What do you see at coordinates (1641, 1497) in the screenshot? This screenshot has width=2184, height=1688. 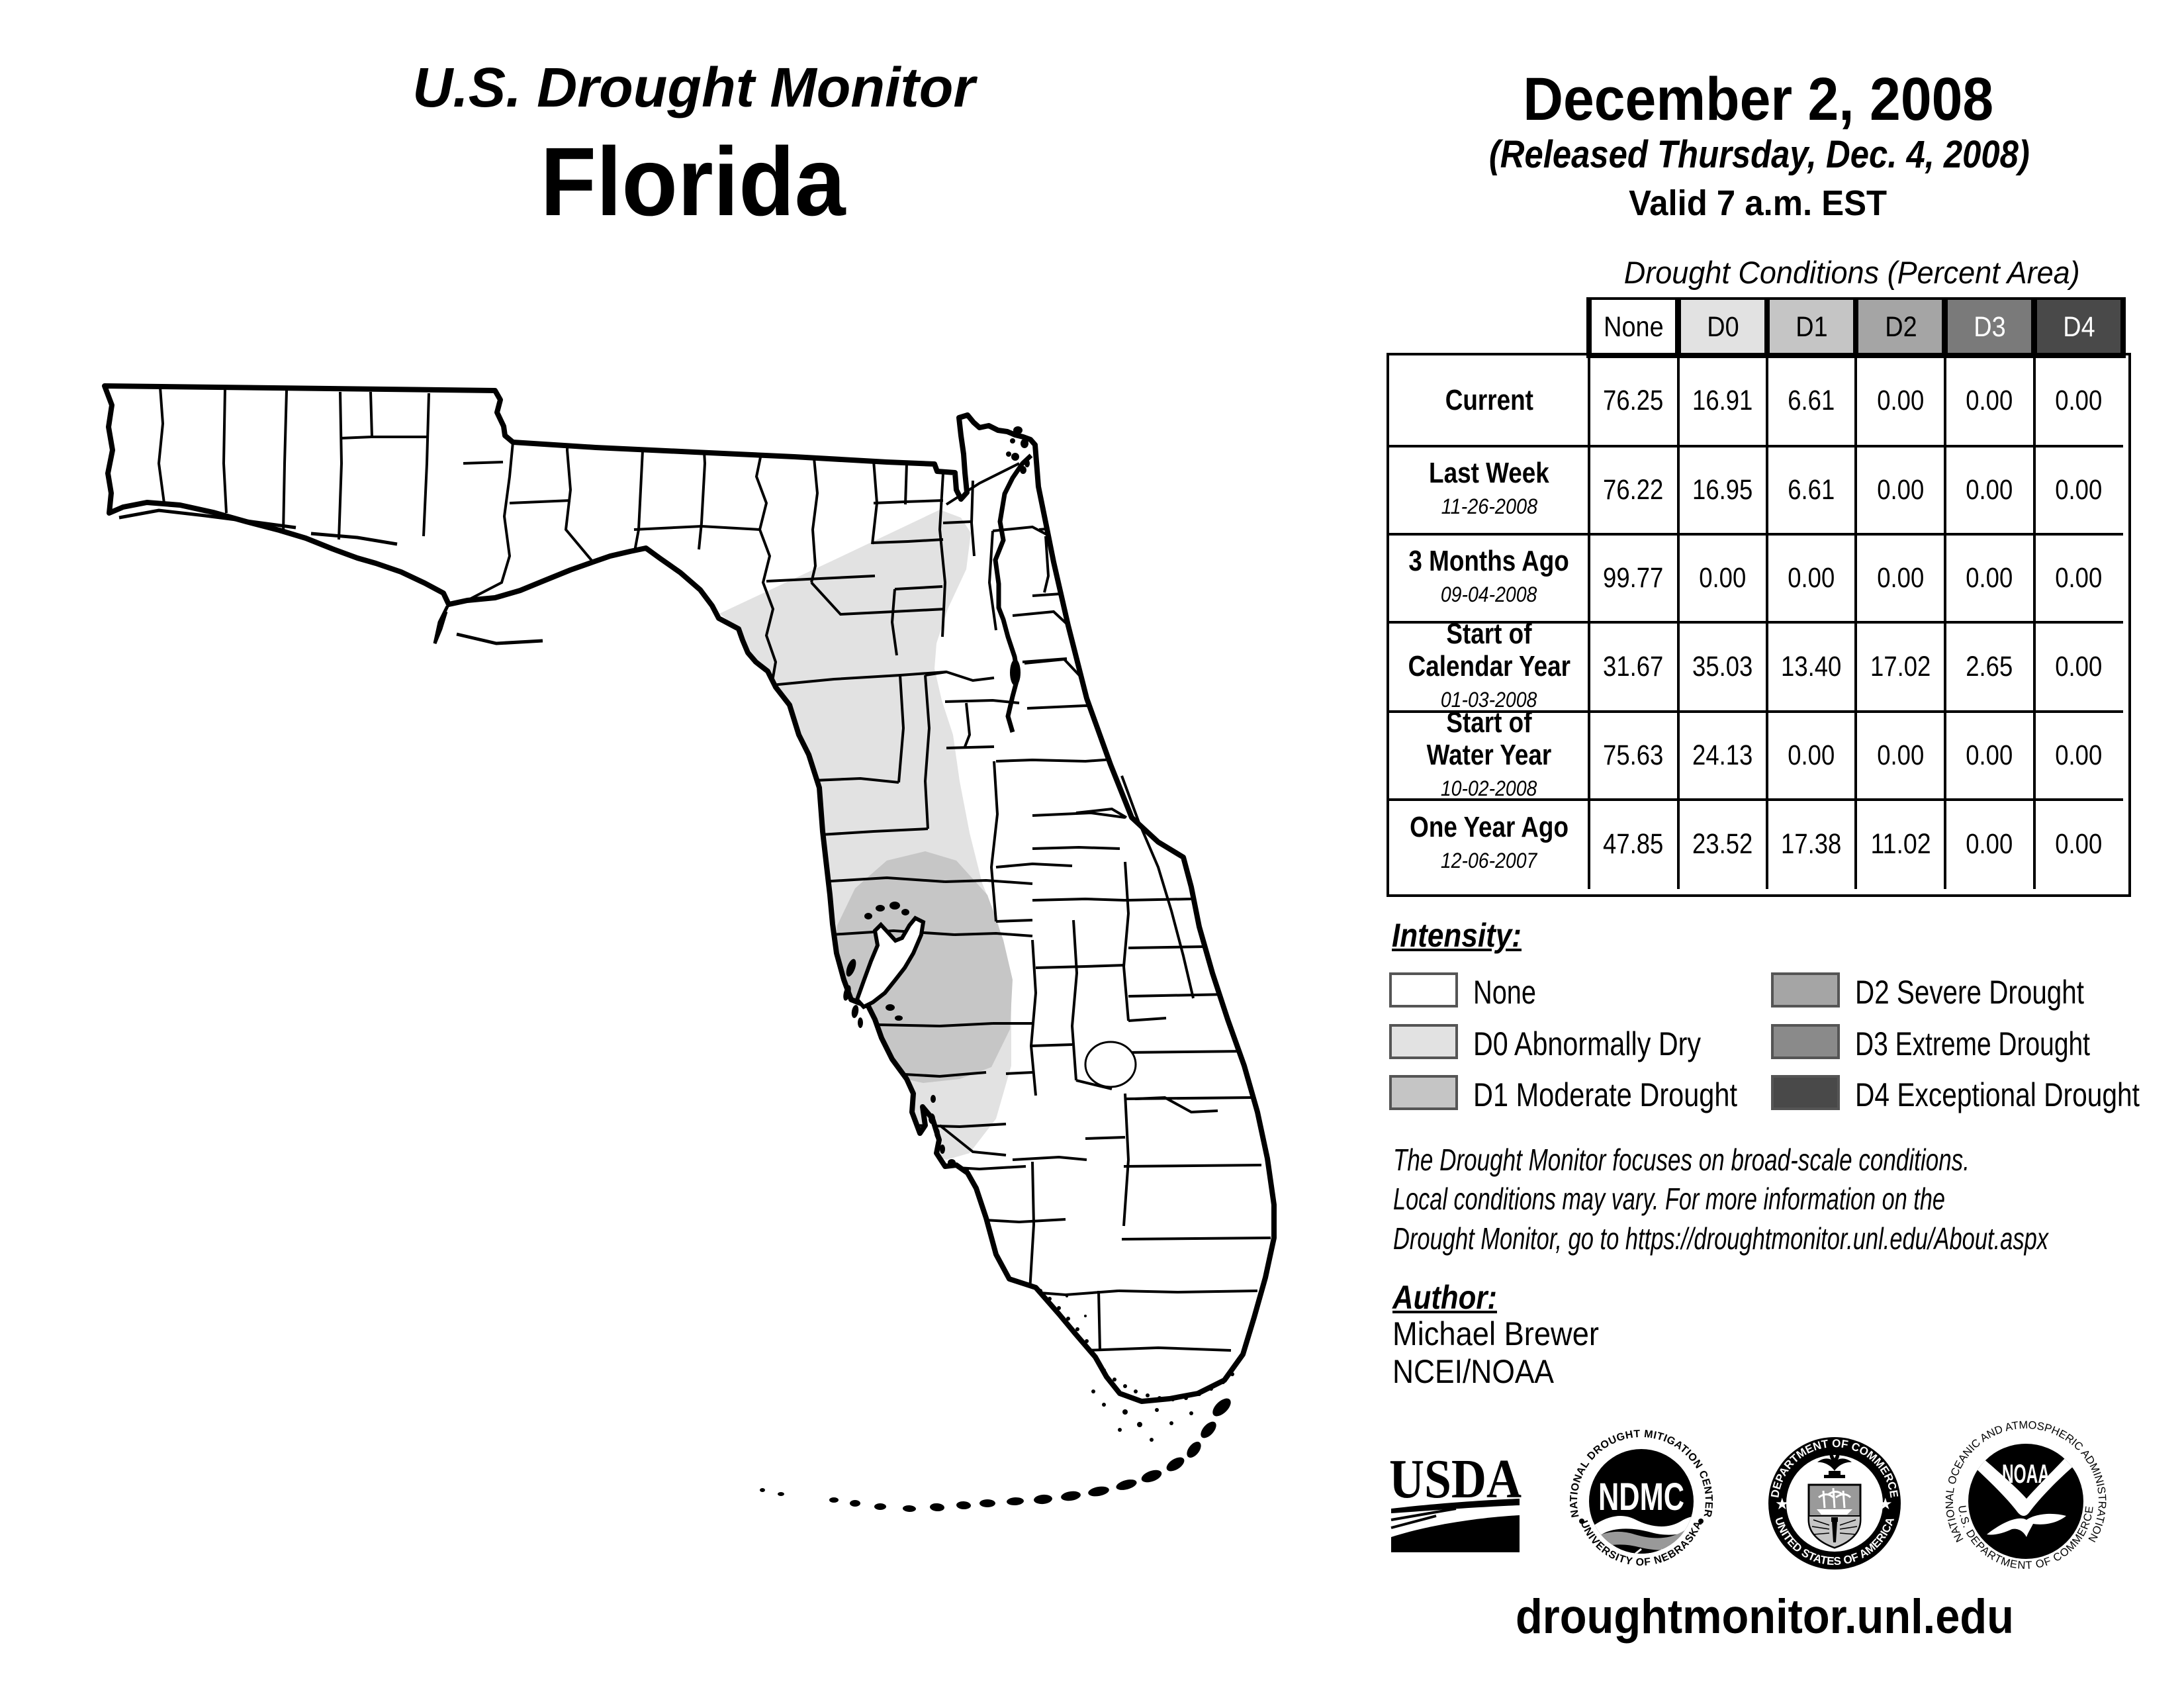 I see `svg-text: NDMC` at bounding box center [1641, 1497].